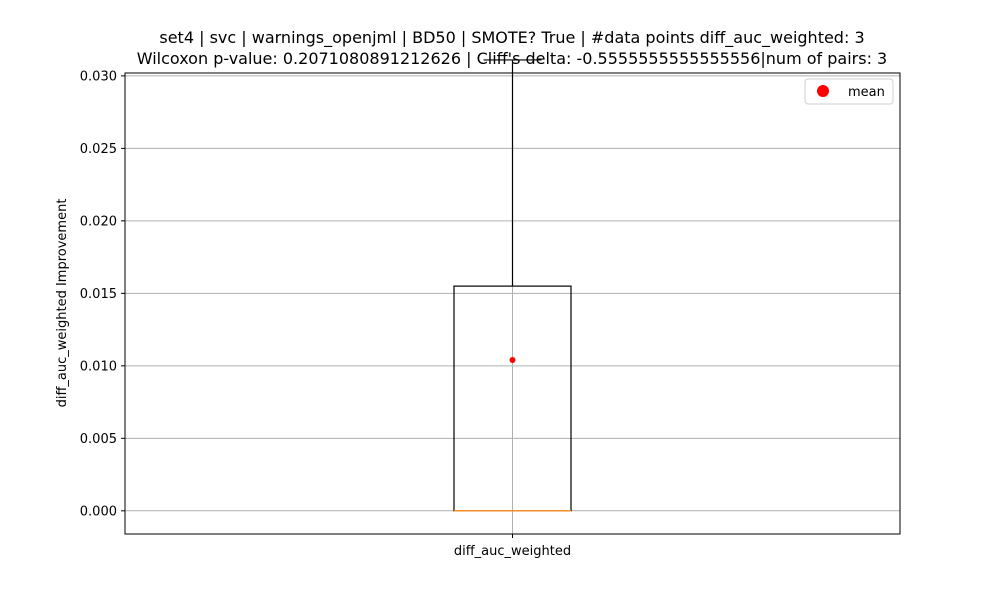 This screenshot has height=600, width=1000. I want to click on y-tick-label: 0.030, so click(98, 76).